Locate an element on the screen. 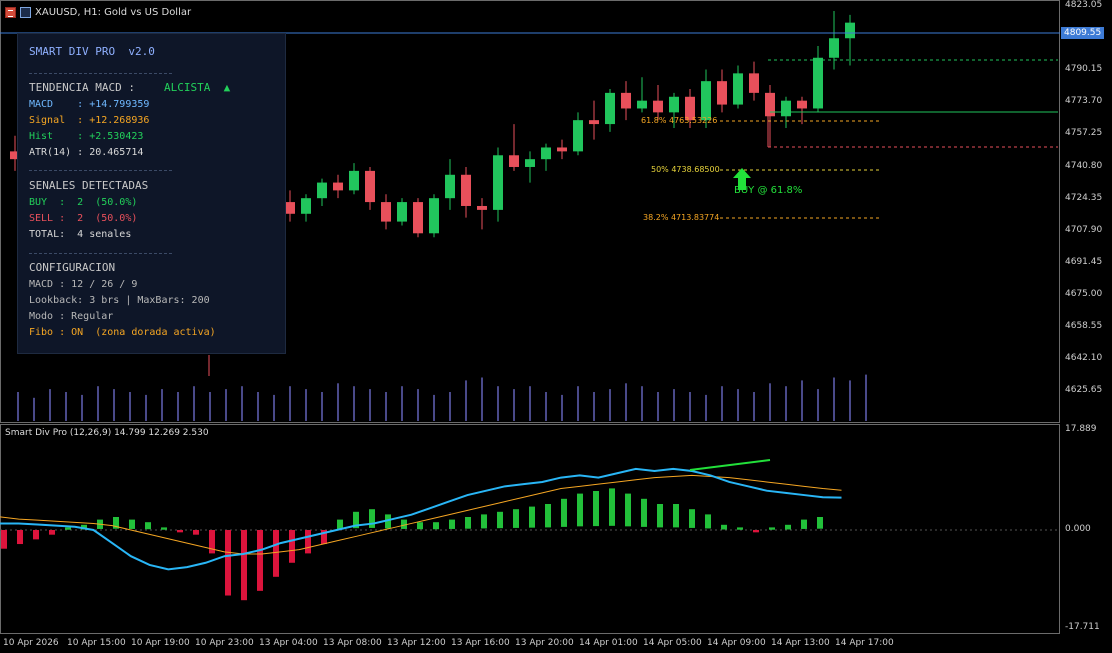  hist-value: Hist : +2.530423 is located at coordinates (86, 136).